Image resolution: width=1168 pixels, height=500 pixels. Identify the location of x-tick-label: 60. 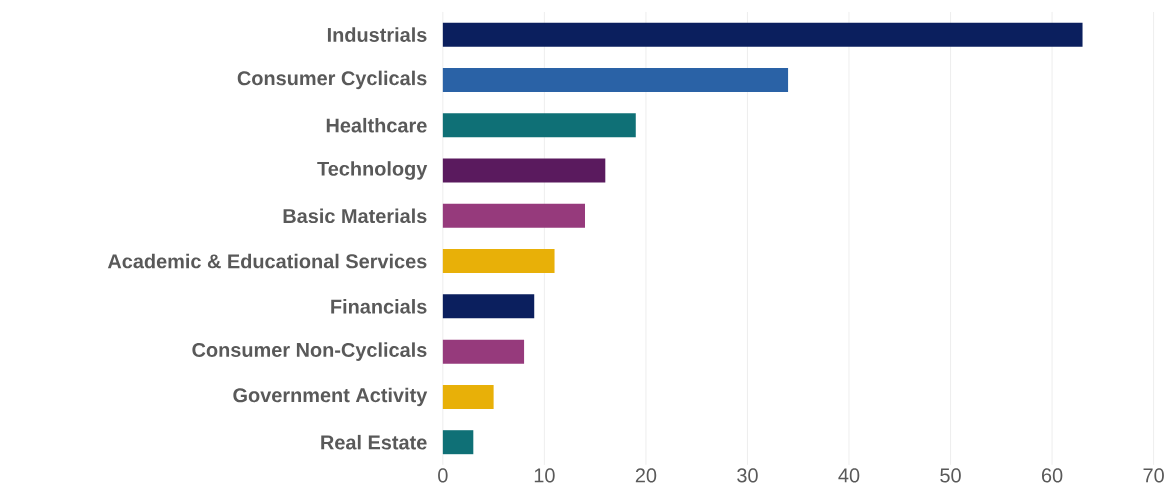
(1052, 475).